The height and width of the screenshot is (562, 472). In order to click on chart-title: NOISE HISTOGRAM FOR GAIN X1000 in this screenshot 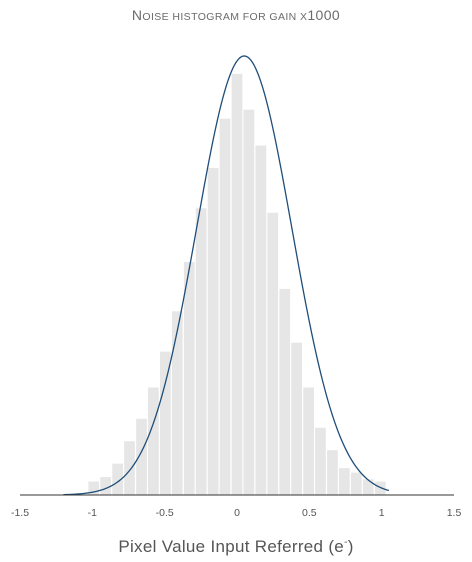, I will do `click(236, 15)`.